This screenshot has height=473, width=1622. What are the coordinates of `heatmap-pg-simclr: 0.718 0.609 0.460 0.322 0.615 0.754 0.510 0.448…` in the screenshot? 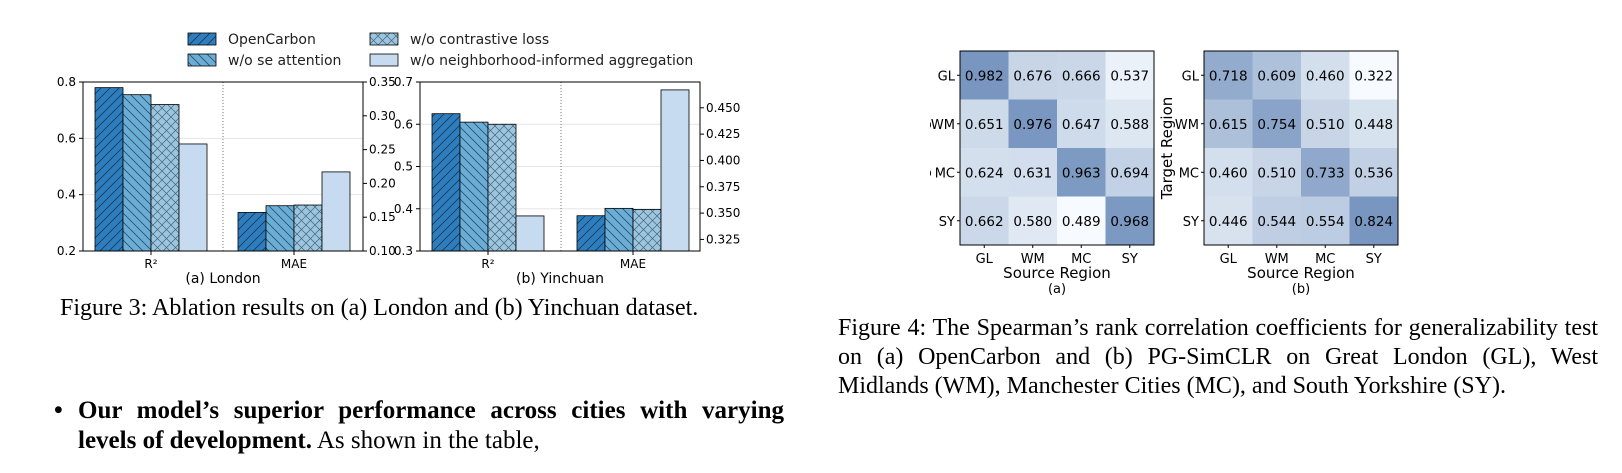 It's located at (1278, 173).